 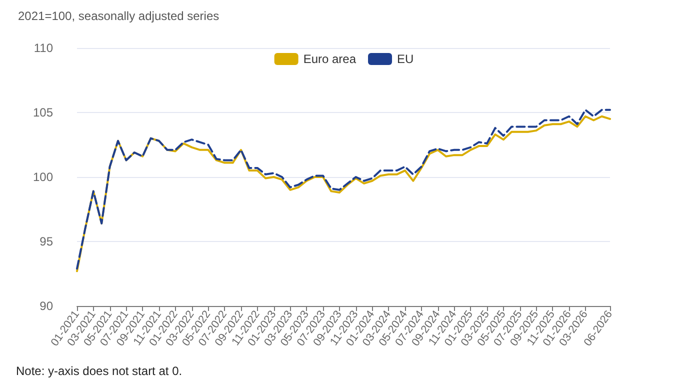 What do you see at coordinates (119, 16) in the screenshot?
I see `chart-title: 2021=100, seasonally adjusted series` at bounding box center [119, 16].